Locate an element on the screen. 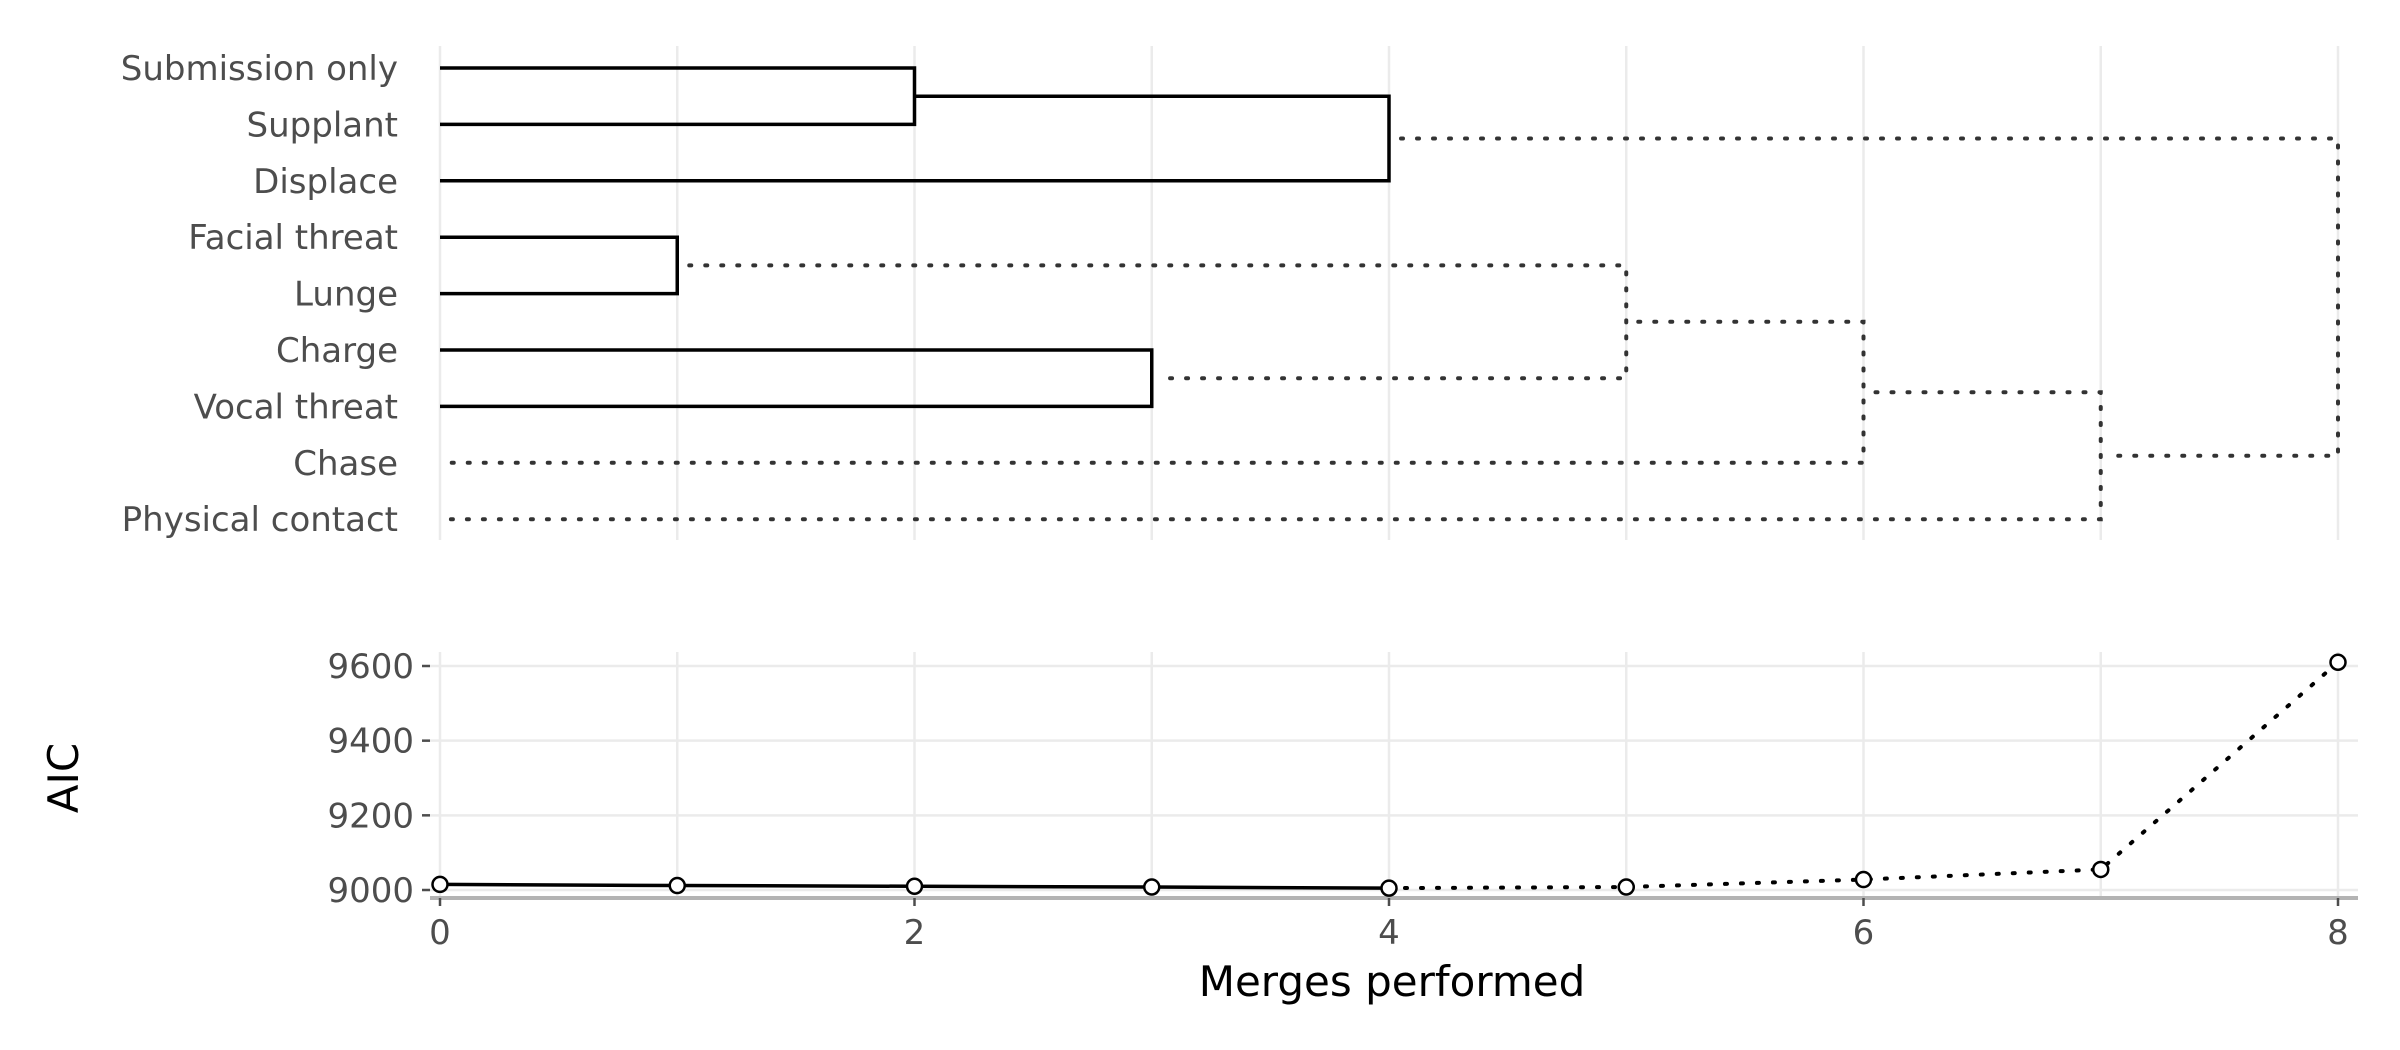 This screenshot has height=1050, width=2400. y-axis-title: AIC is located at coordinates (63, 778).